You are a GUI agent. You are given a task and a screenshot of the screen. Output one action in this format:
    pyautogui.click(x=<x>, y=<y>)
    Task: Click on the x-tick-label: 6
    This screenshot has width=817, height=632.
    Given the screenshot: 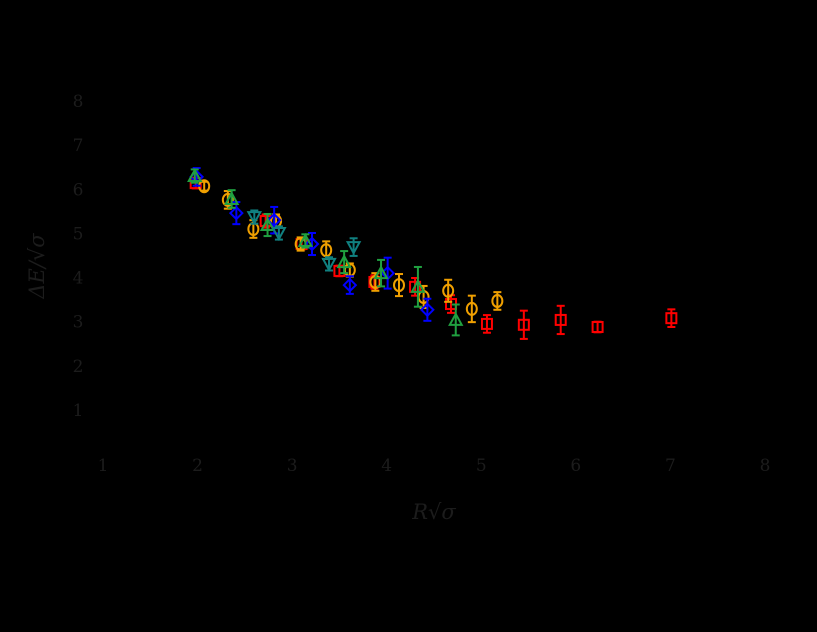 What is the action you would take?
    pyautogui.click(x=575, y=466)
    